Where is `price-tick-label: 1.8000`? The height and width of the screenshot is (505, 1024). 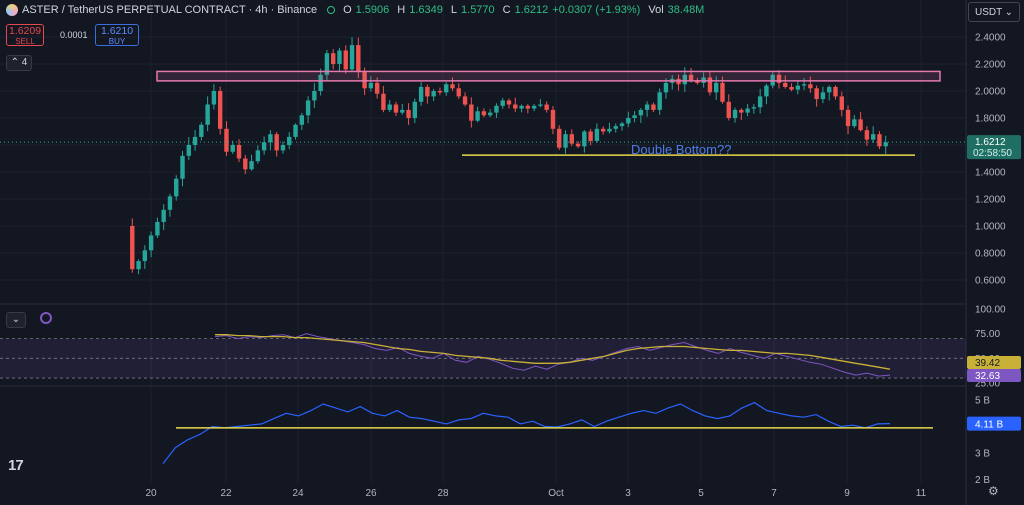 price-tick-label: 1.8000 is located at coordinates (990, 119).